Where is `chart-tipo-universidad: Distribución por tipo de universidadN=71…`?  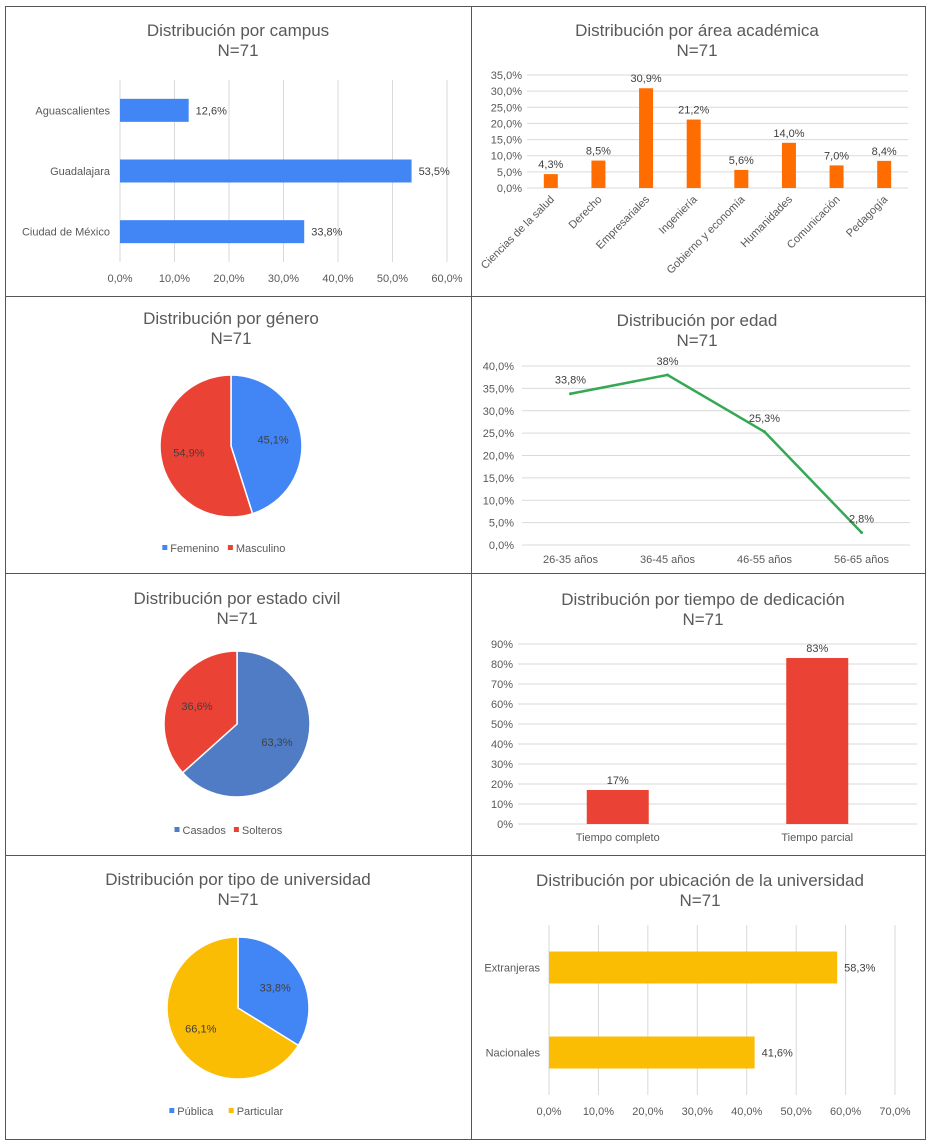
chart-tipo-universidad: Distribución por tipo de universidadN=71… is located at coordinates (238, 994).